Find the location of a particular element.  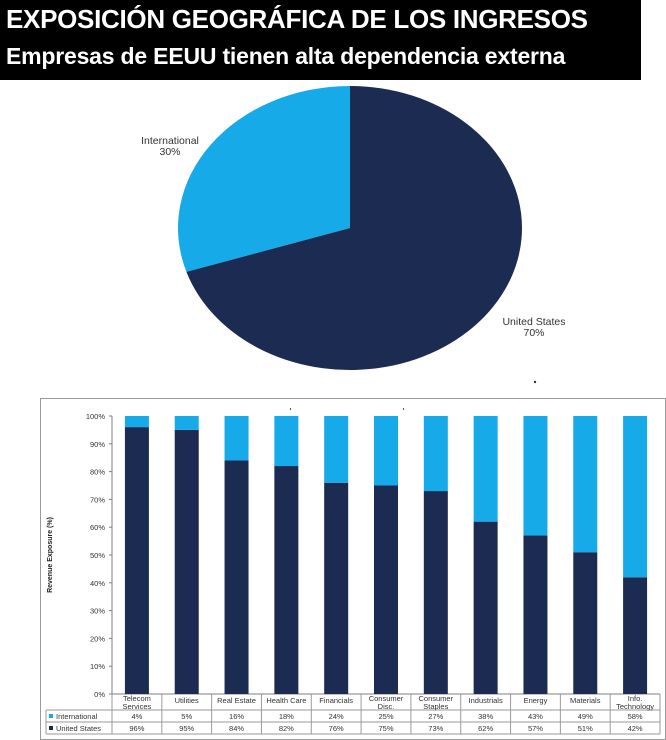

category-label: Disc. is located at coordinates (386, 706).